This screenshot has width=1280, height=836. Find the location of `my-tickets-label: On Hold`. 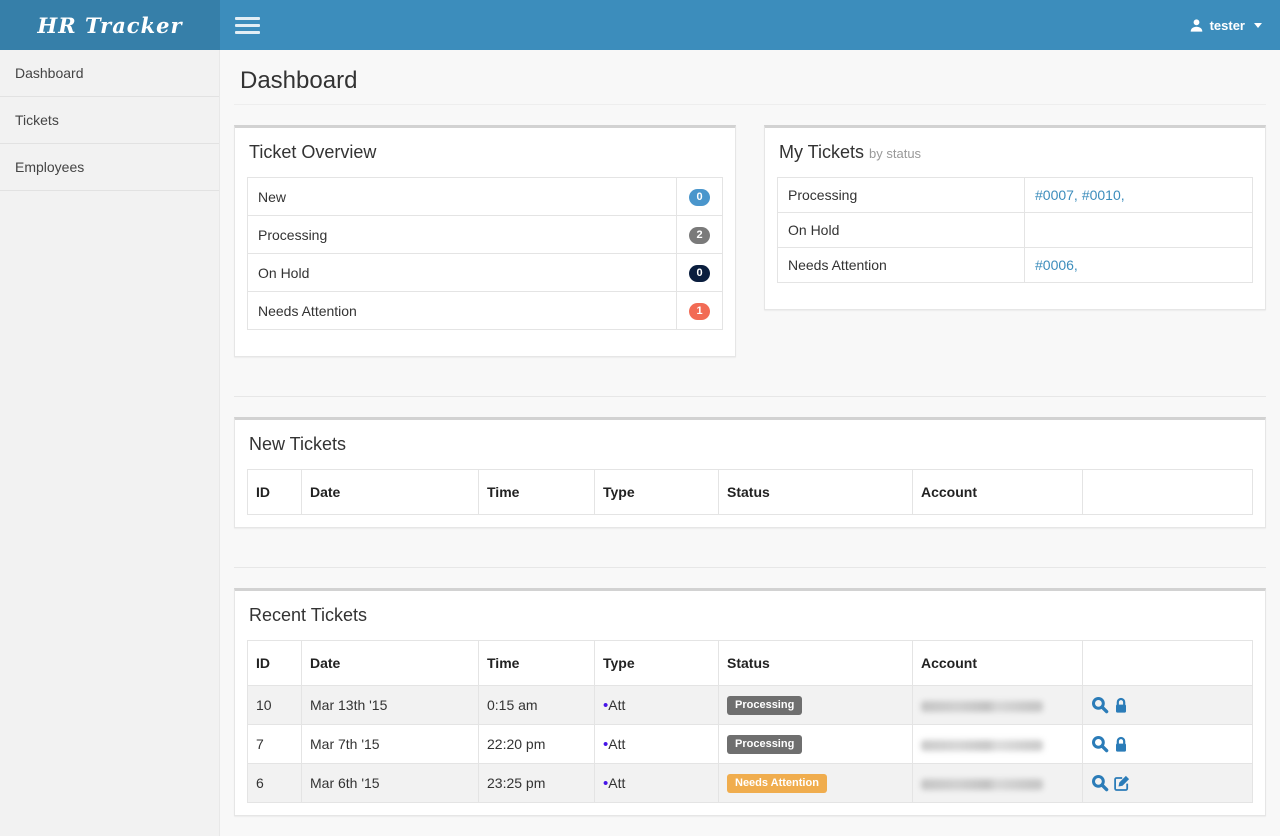

my-tickets-label: On Hold is located at coordinates (901, 230).